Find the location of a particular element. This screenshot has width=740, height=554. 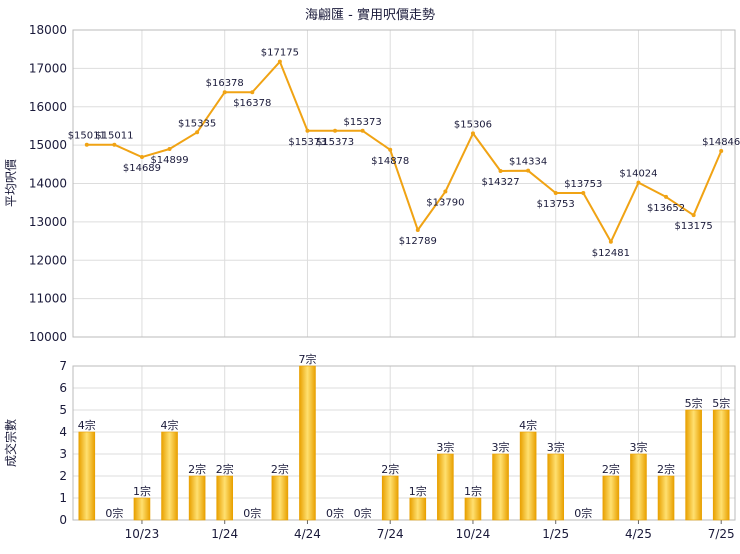

x-tick-label: 1/24 is located at coordinates (224, 534).